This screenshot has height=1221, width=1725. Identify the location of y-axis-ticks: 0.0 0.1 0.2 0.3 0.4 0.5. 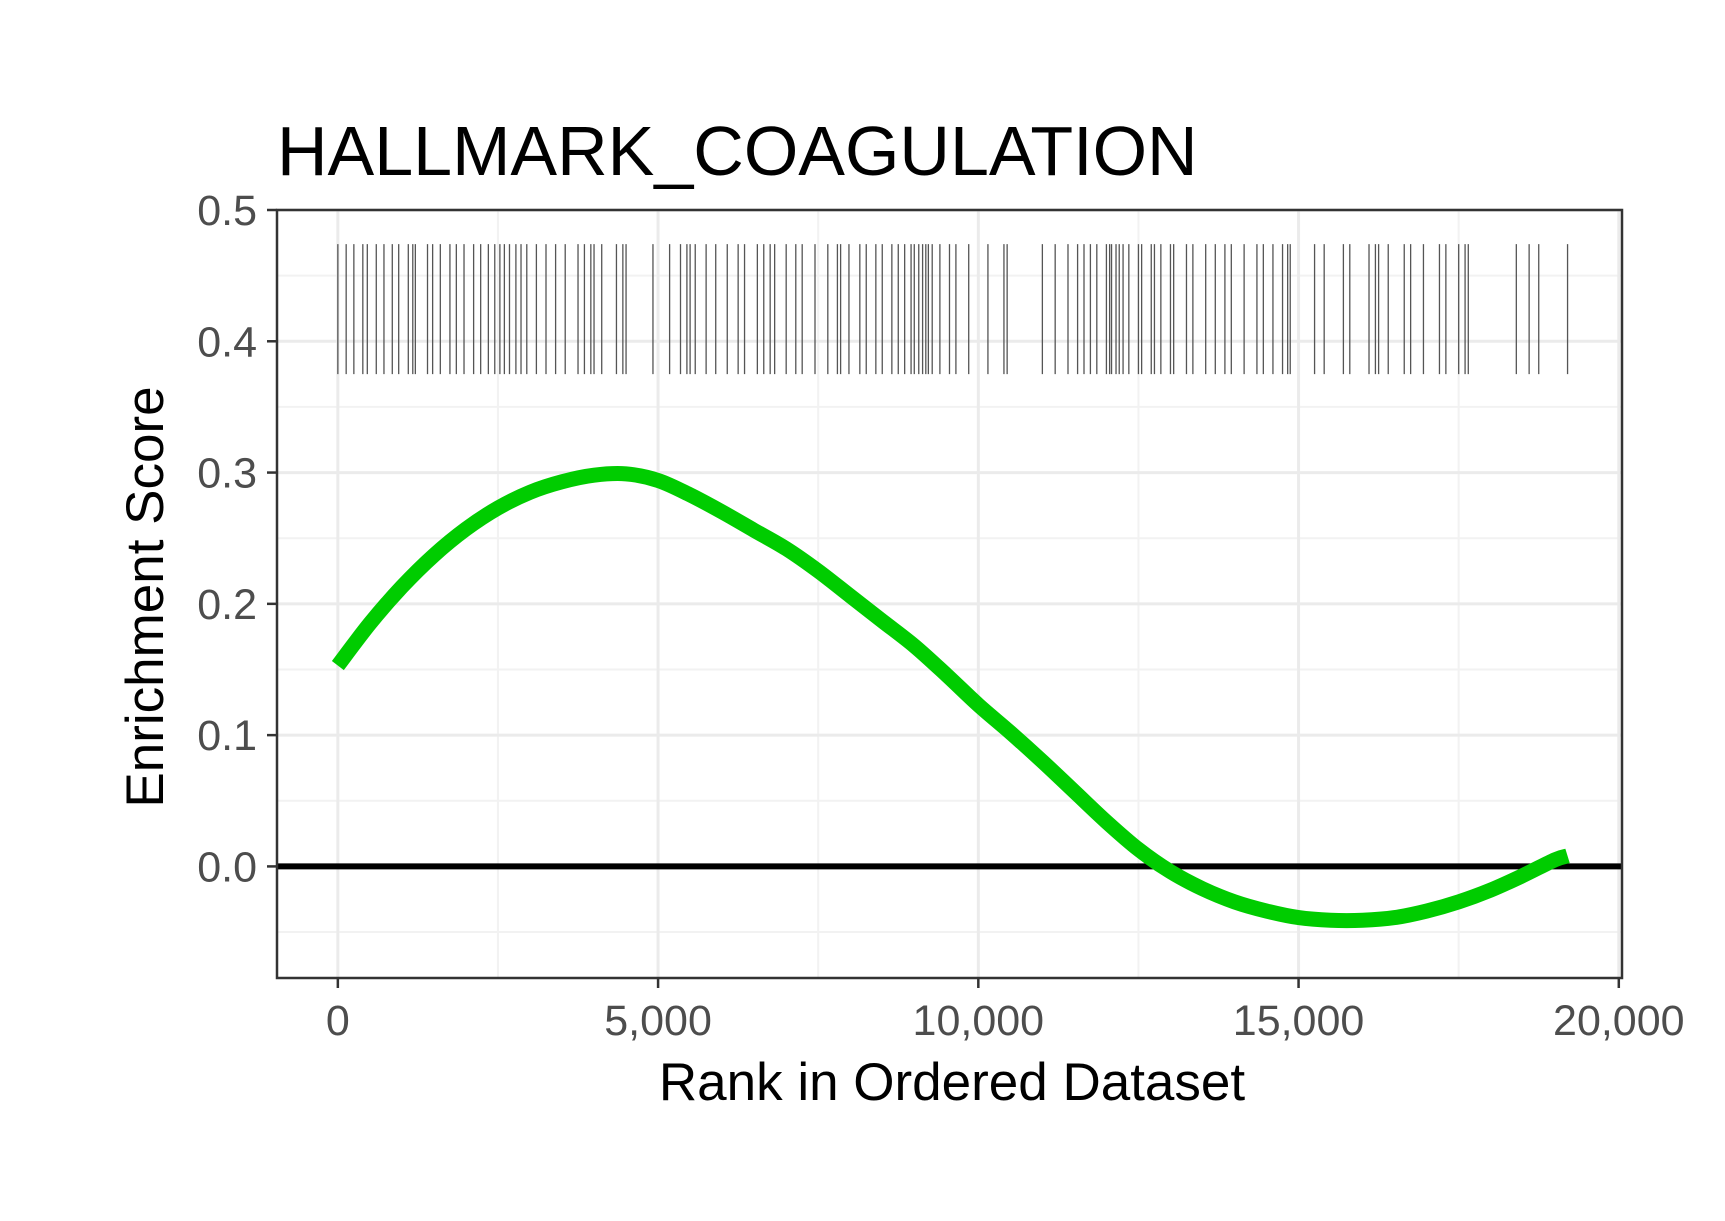
(237, 539).